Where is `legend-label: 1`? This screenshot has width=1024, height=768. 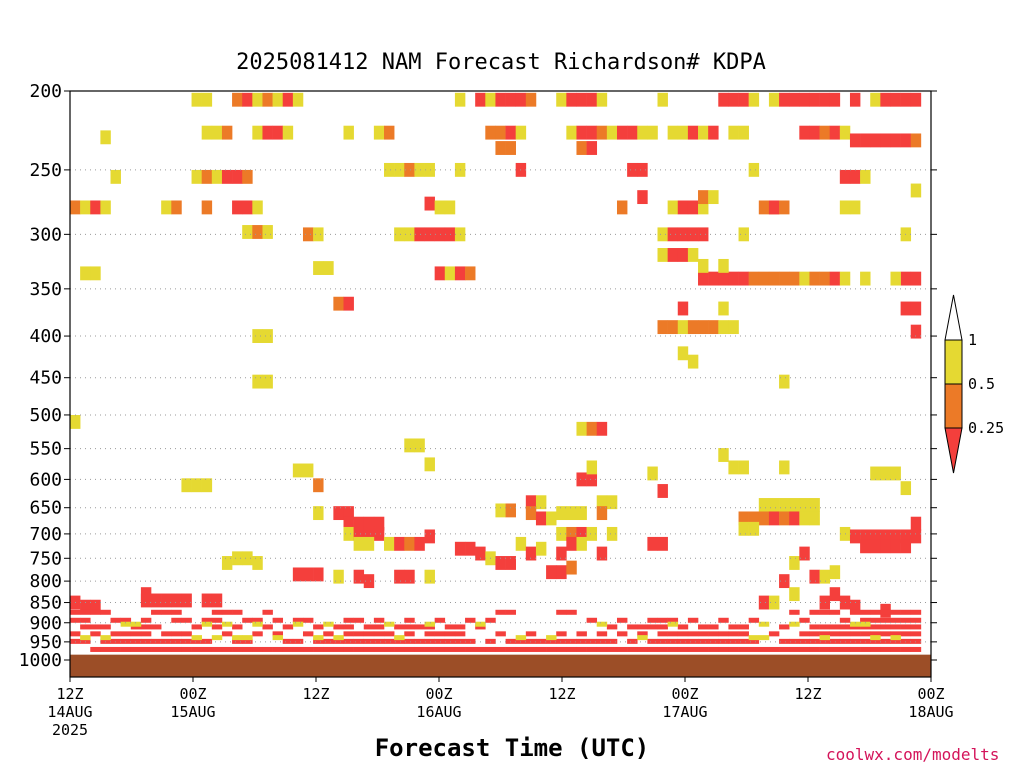 legend-label: 1 is located at coordinates (972, 340).